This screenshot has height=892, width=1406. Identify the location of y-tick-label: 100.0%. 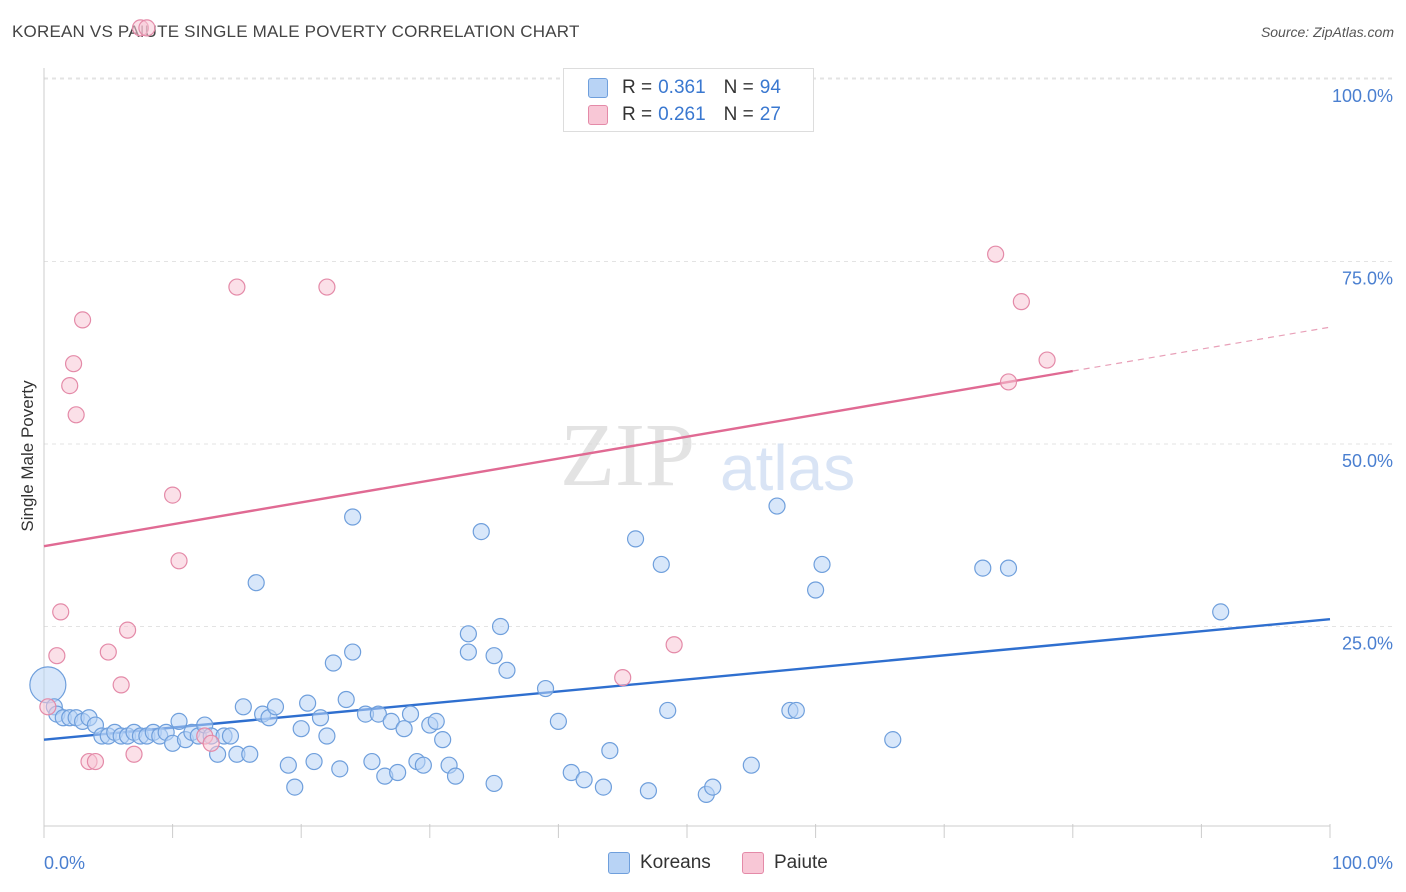
(1362, 96).